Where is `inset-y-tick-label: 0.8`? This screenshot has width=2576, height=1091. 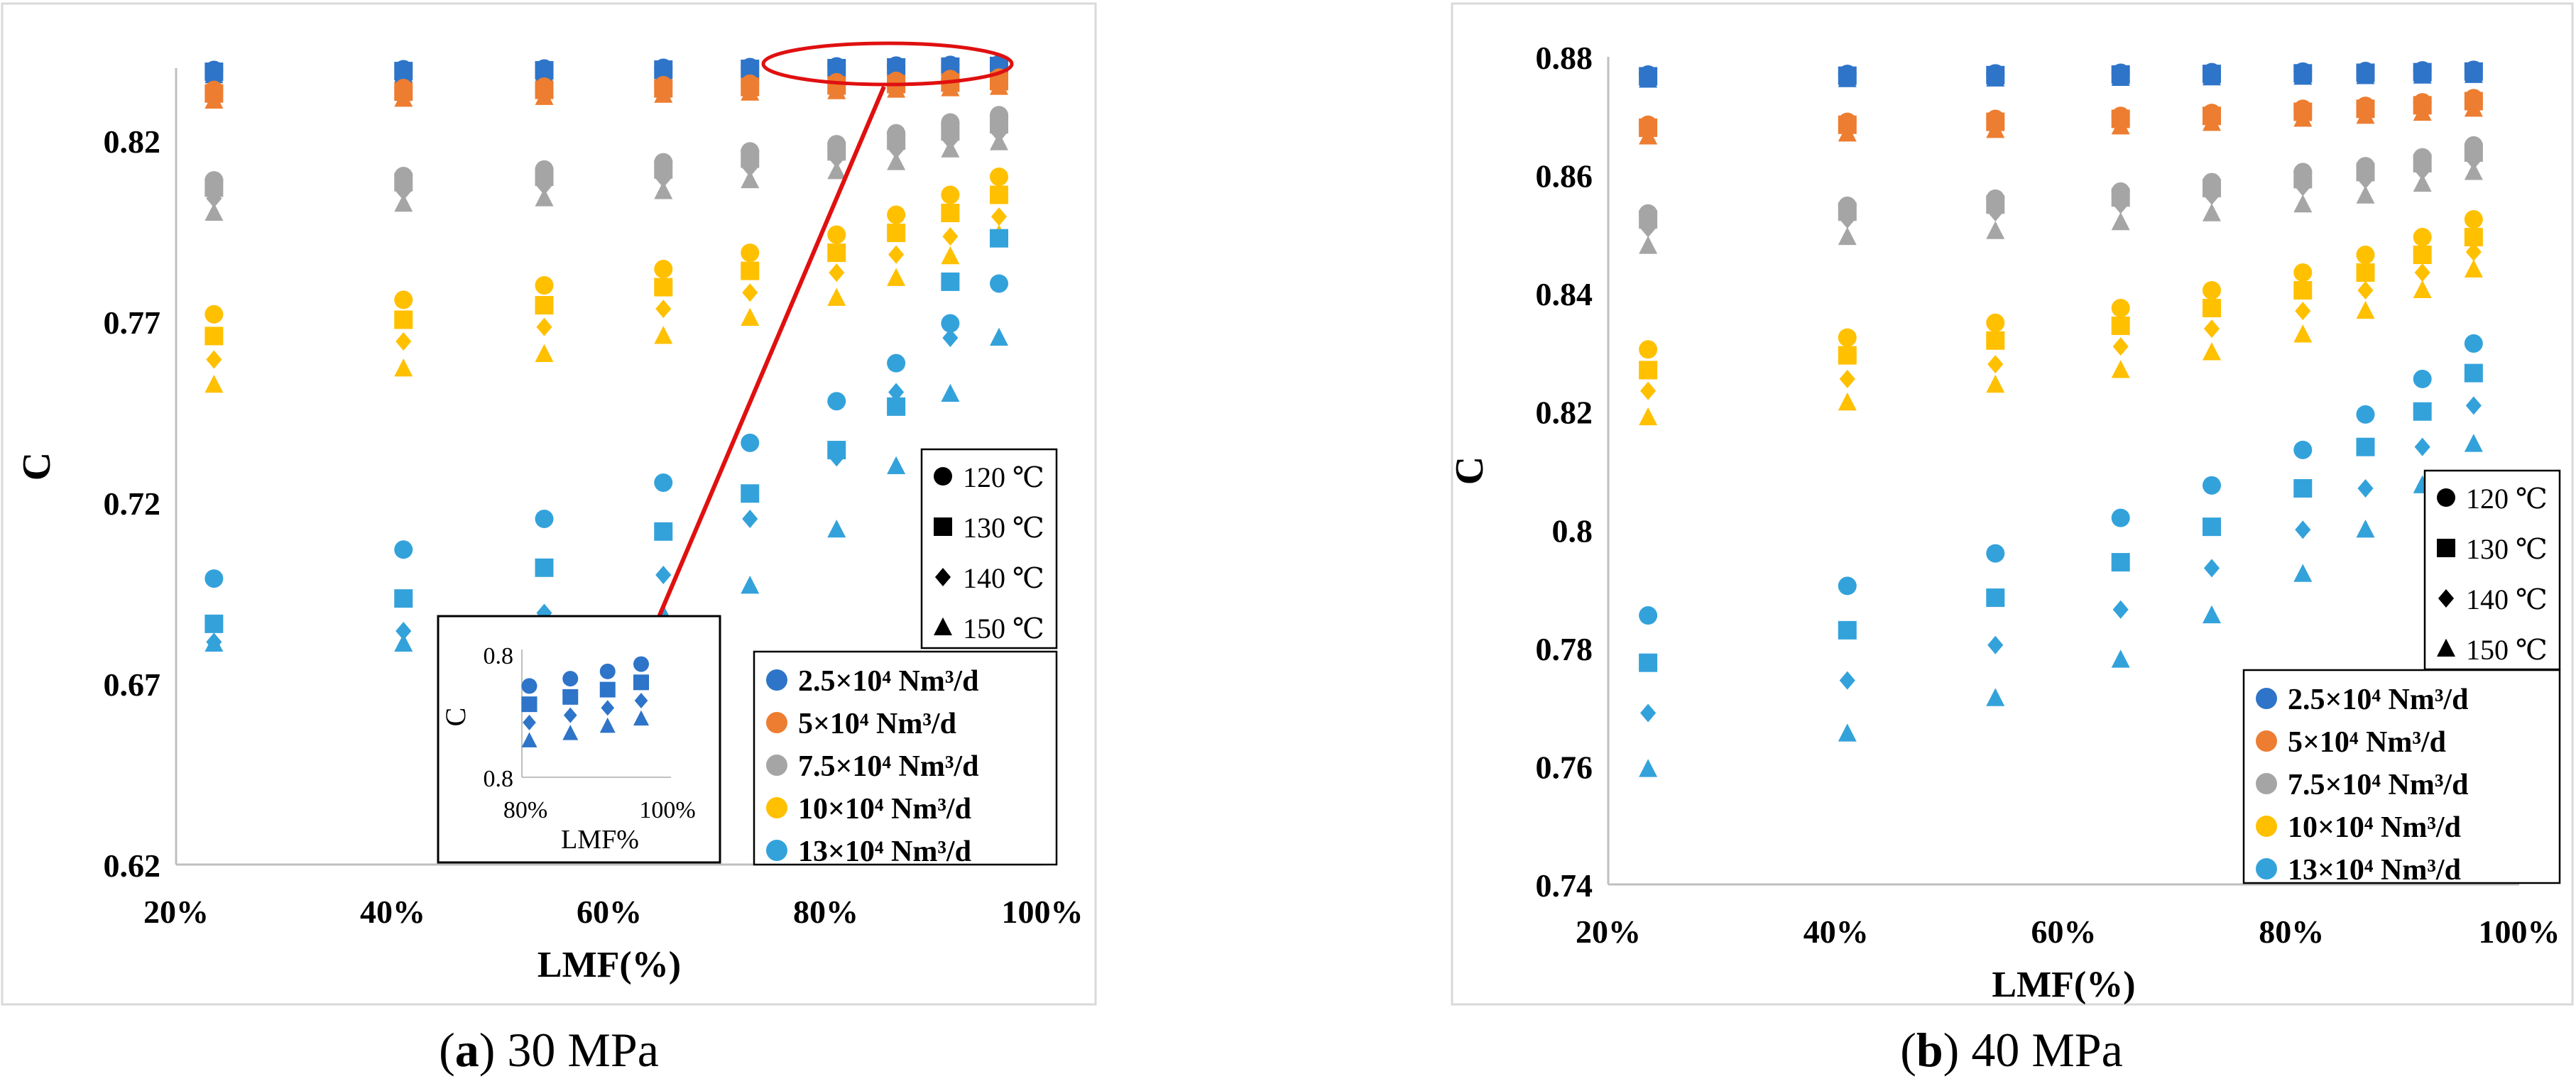
inset-y-tick-label: 0.8 is located at coordinates (499, 779).